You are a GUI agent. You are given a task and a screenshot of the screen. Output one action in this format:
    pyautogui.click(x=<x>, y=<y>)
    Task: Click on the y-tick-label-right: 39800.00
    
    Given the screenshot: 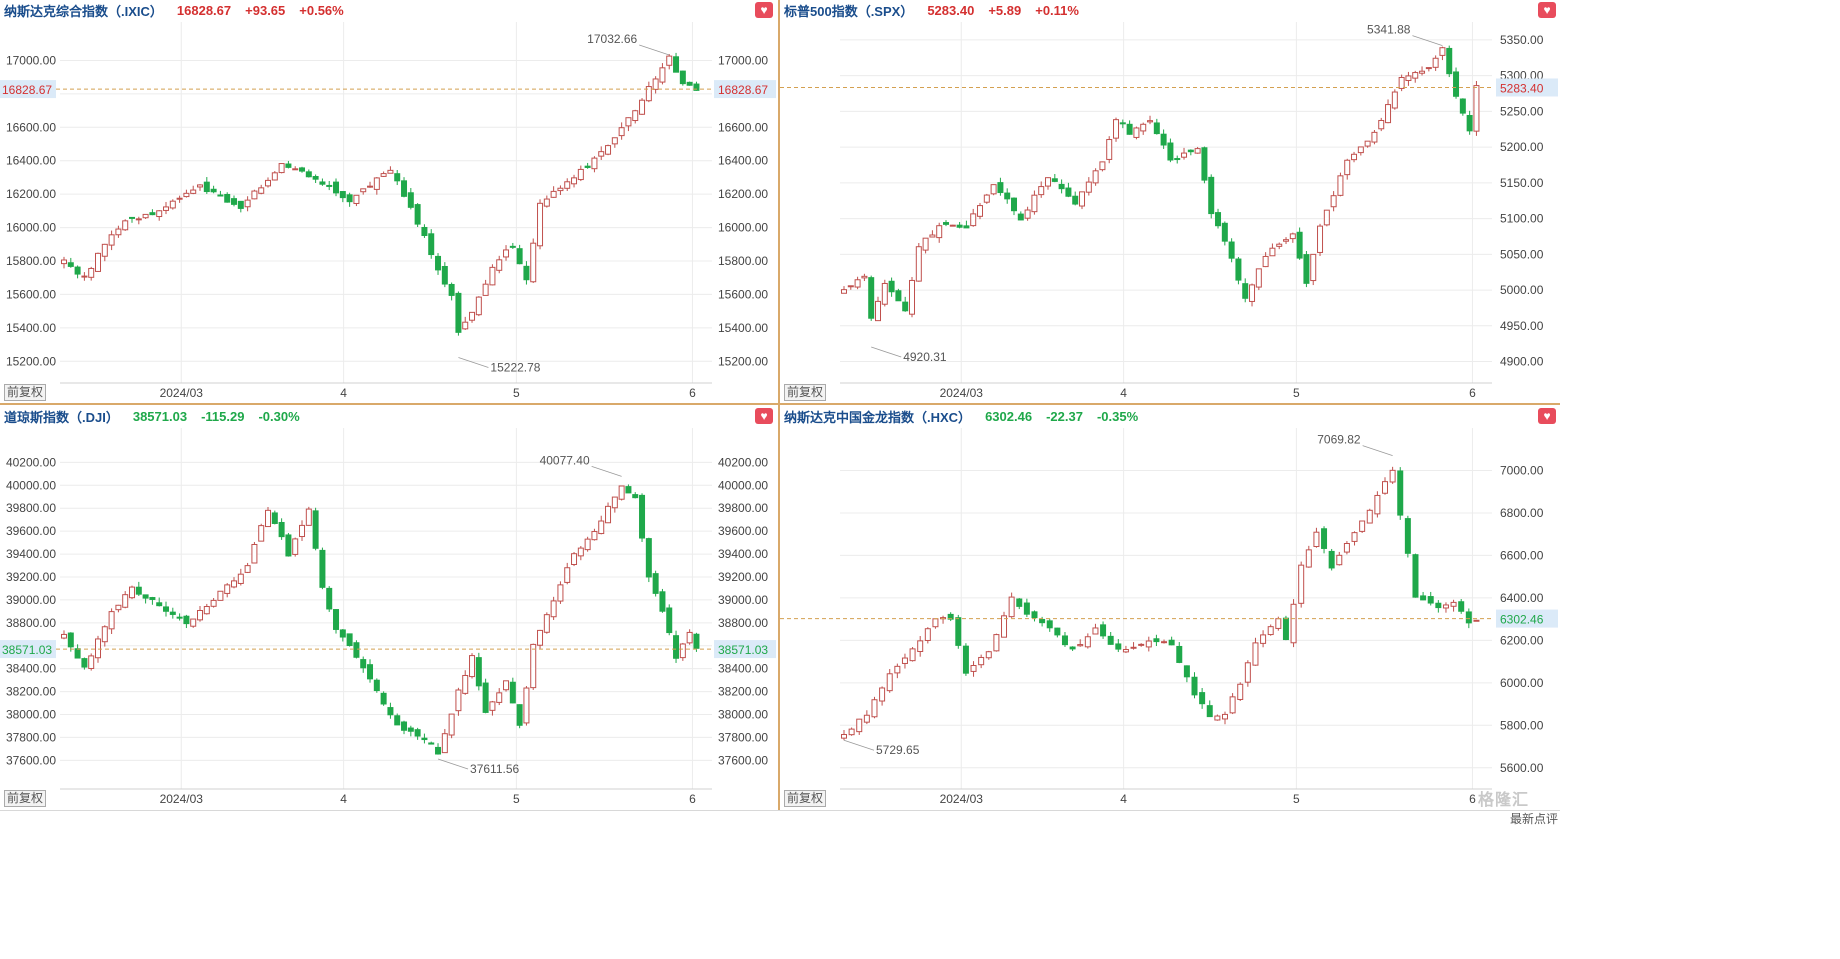 What is the action you would take?
    pyautogui.click(x=743, y=508)
    